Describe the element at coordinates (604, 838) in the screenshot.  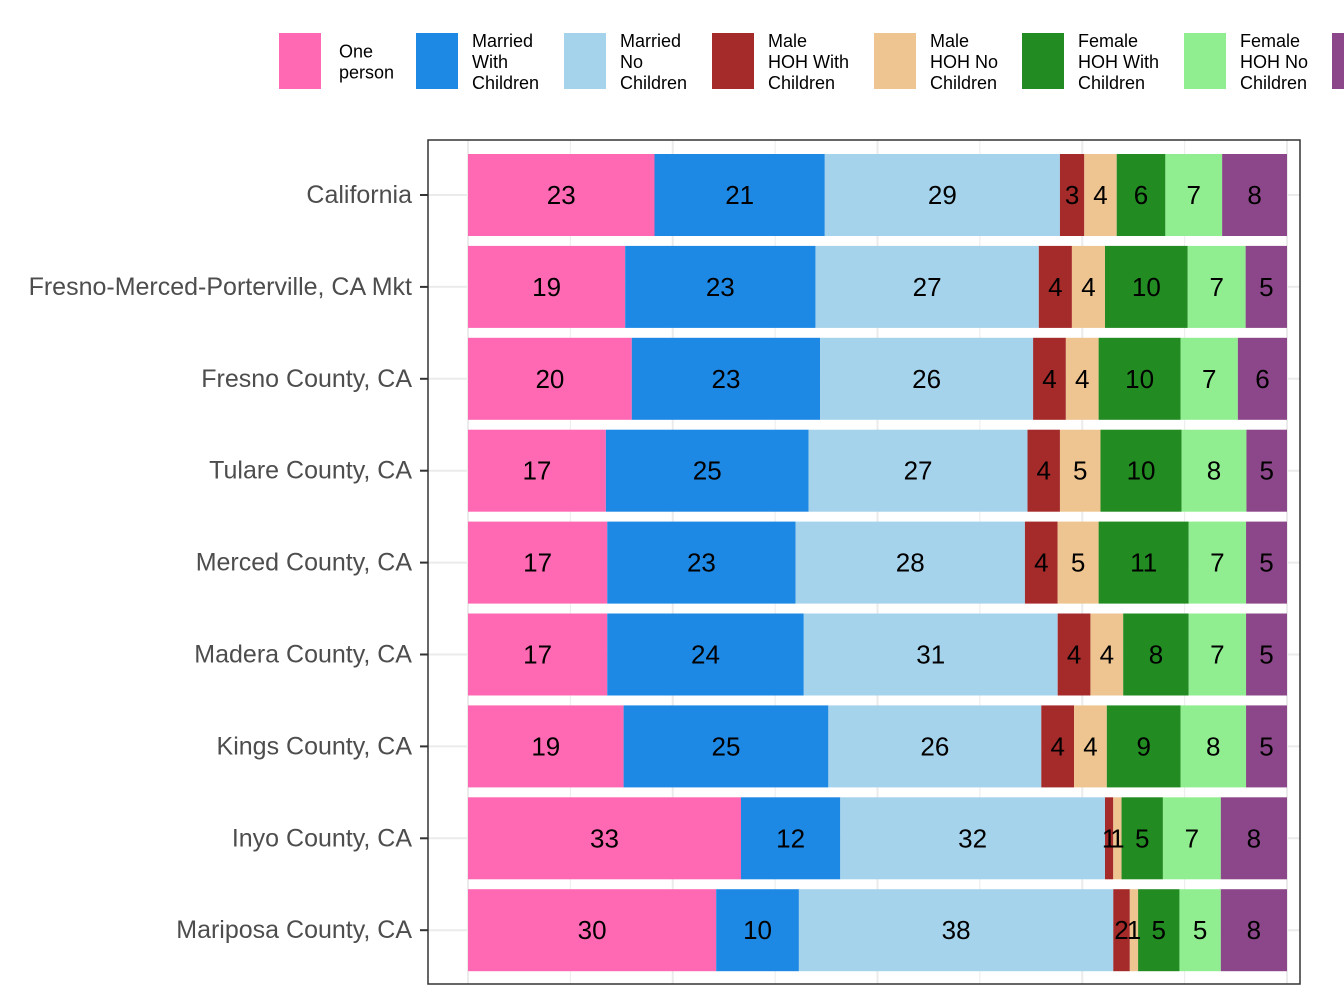
I see `value-label: 33` at that location.